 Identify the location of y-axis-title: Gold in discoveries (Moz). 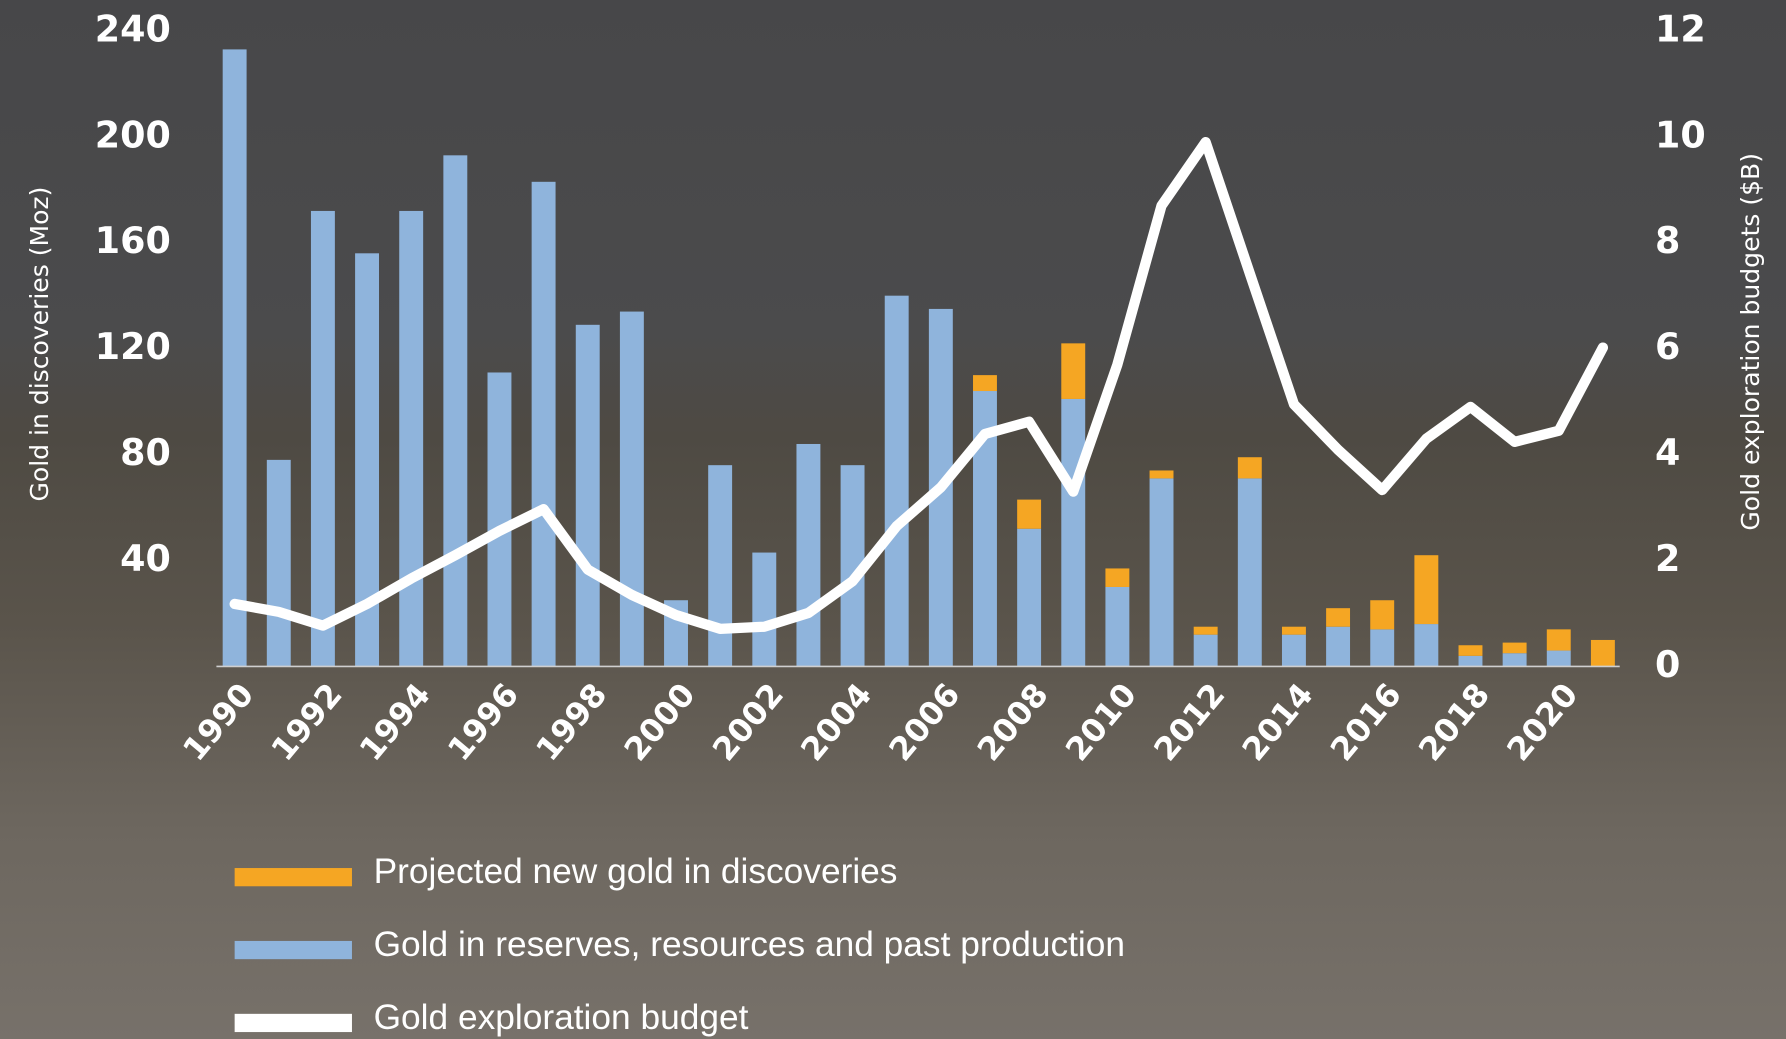
(39, 344).